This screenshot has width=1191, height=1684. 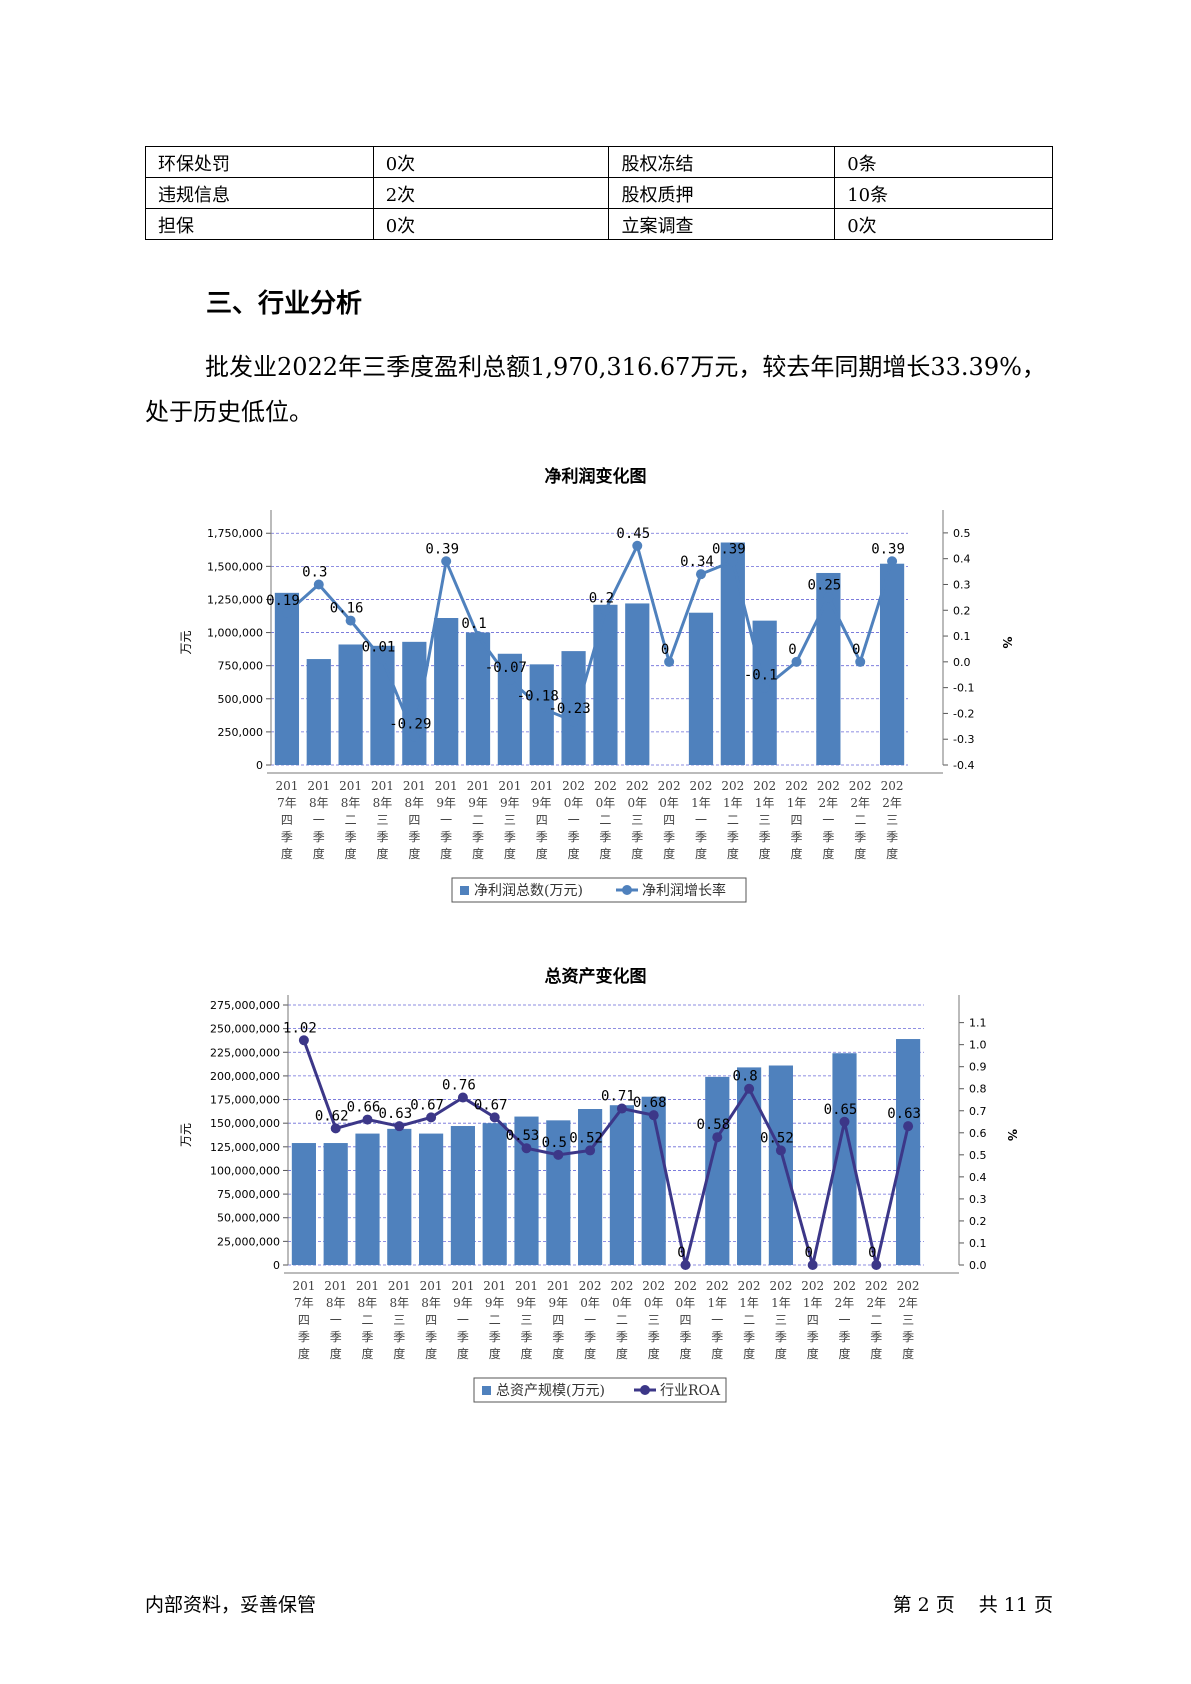 I want to click on y-left-tick-label: 200,000,000, so click(x=245, y=1076).